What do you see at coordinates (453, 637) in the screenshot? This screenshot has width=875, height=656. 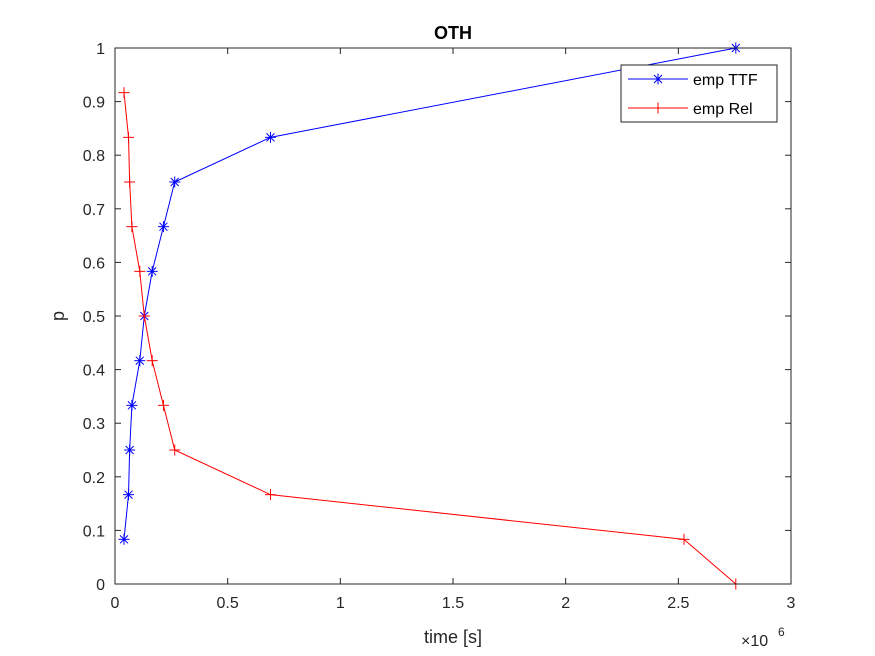 I see `x-axis-label: time [s]` at bounding box center [453, 637].